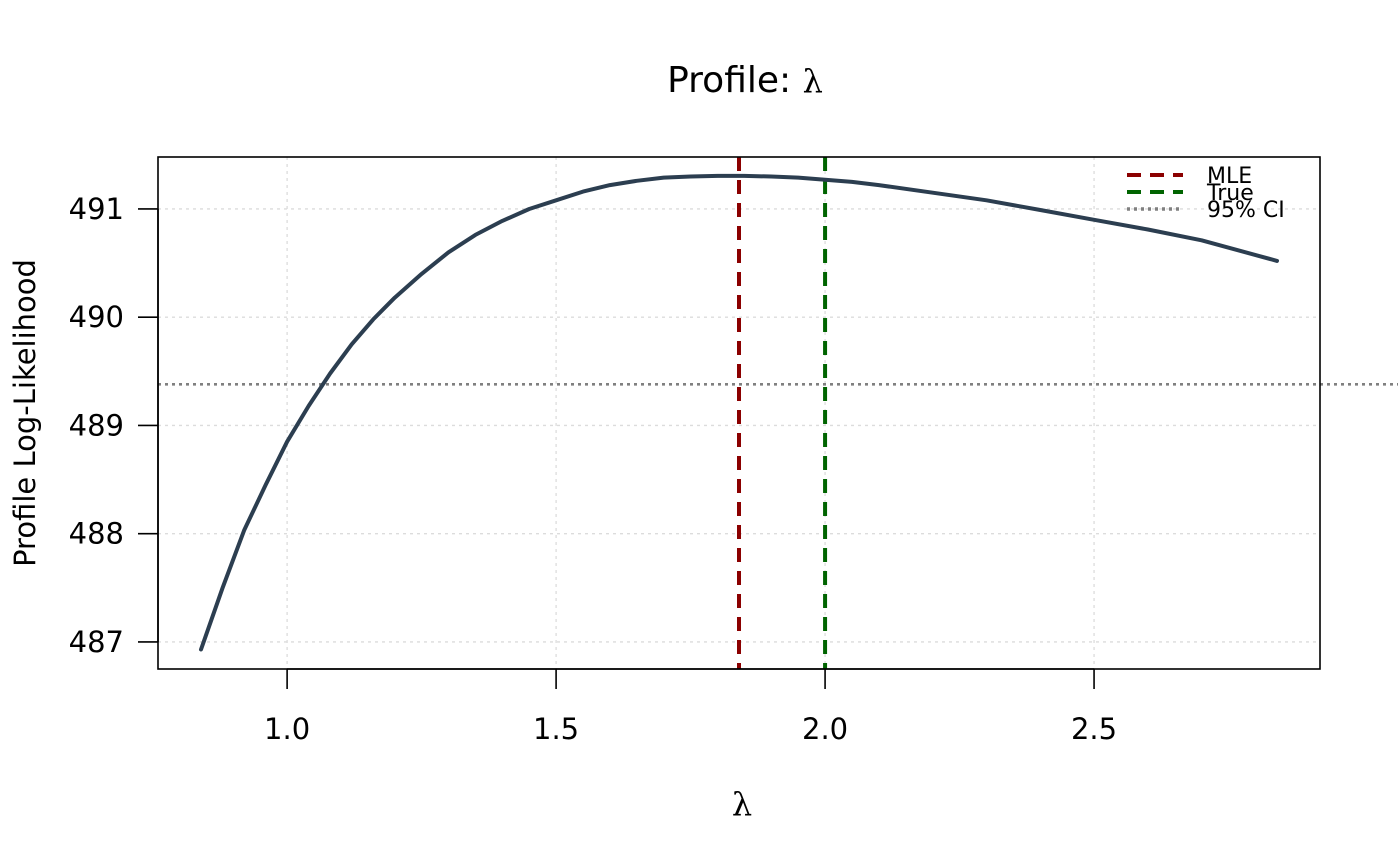 This screenshot has width=1400, height=866. Describe the element at coordinates (25, 413) in the screenshot. I see `y-axis-label: Profile Log-Likelihood` at that location.